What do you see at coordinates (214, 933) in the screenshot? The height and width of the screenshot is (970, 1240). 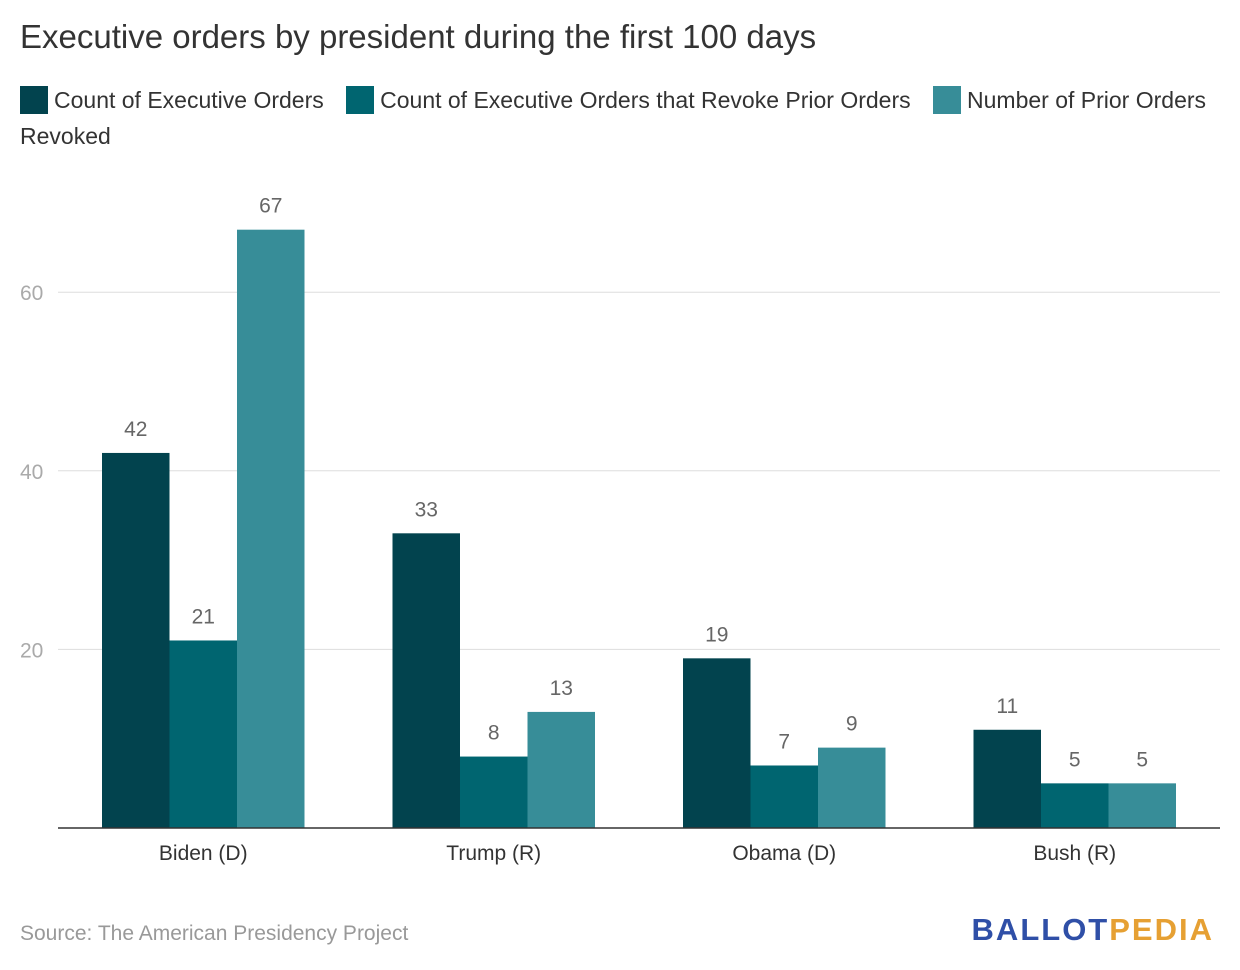 I see `source-note: Source: The American Presidency Project` at bounding box center [214, 933].